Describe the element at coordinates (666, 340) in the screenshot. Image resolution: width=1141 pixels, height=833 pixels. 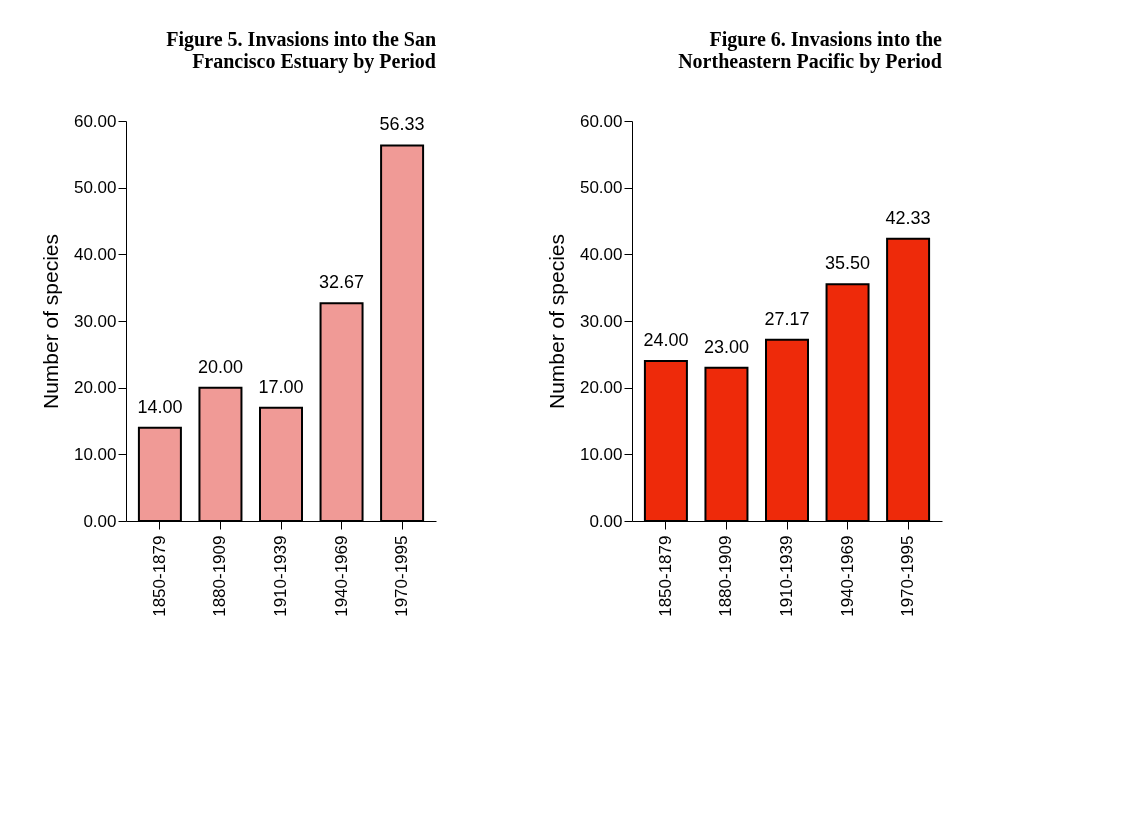
I see `data-label: 24.00` at that location.